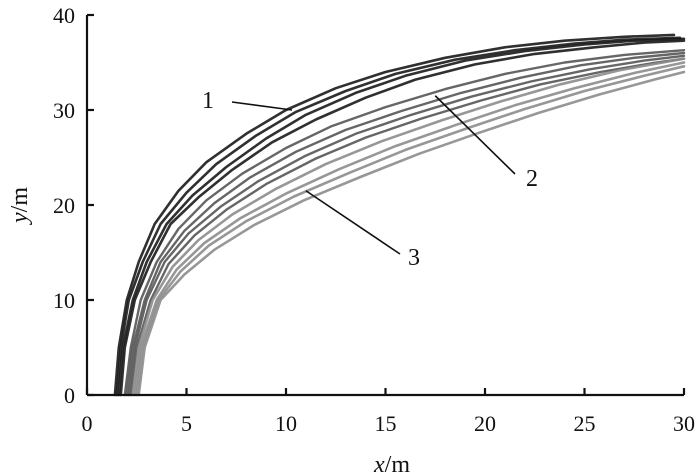 The width and height of the screenshot is (700, 476). I want to click on y-axis-label: y/m, so click(20, 206).